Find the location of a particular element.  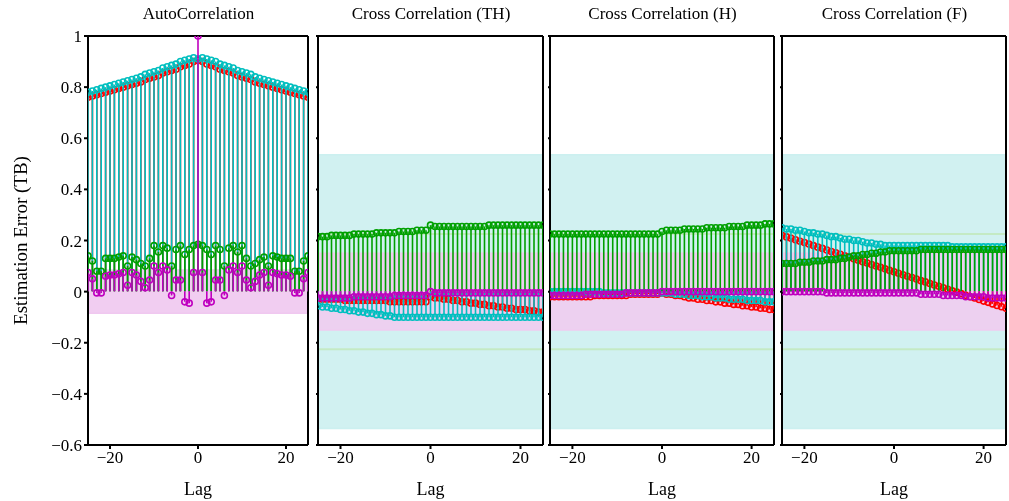

y-tick-label: −0.4 is located at coordinates (67, 394).